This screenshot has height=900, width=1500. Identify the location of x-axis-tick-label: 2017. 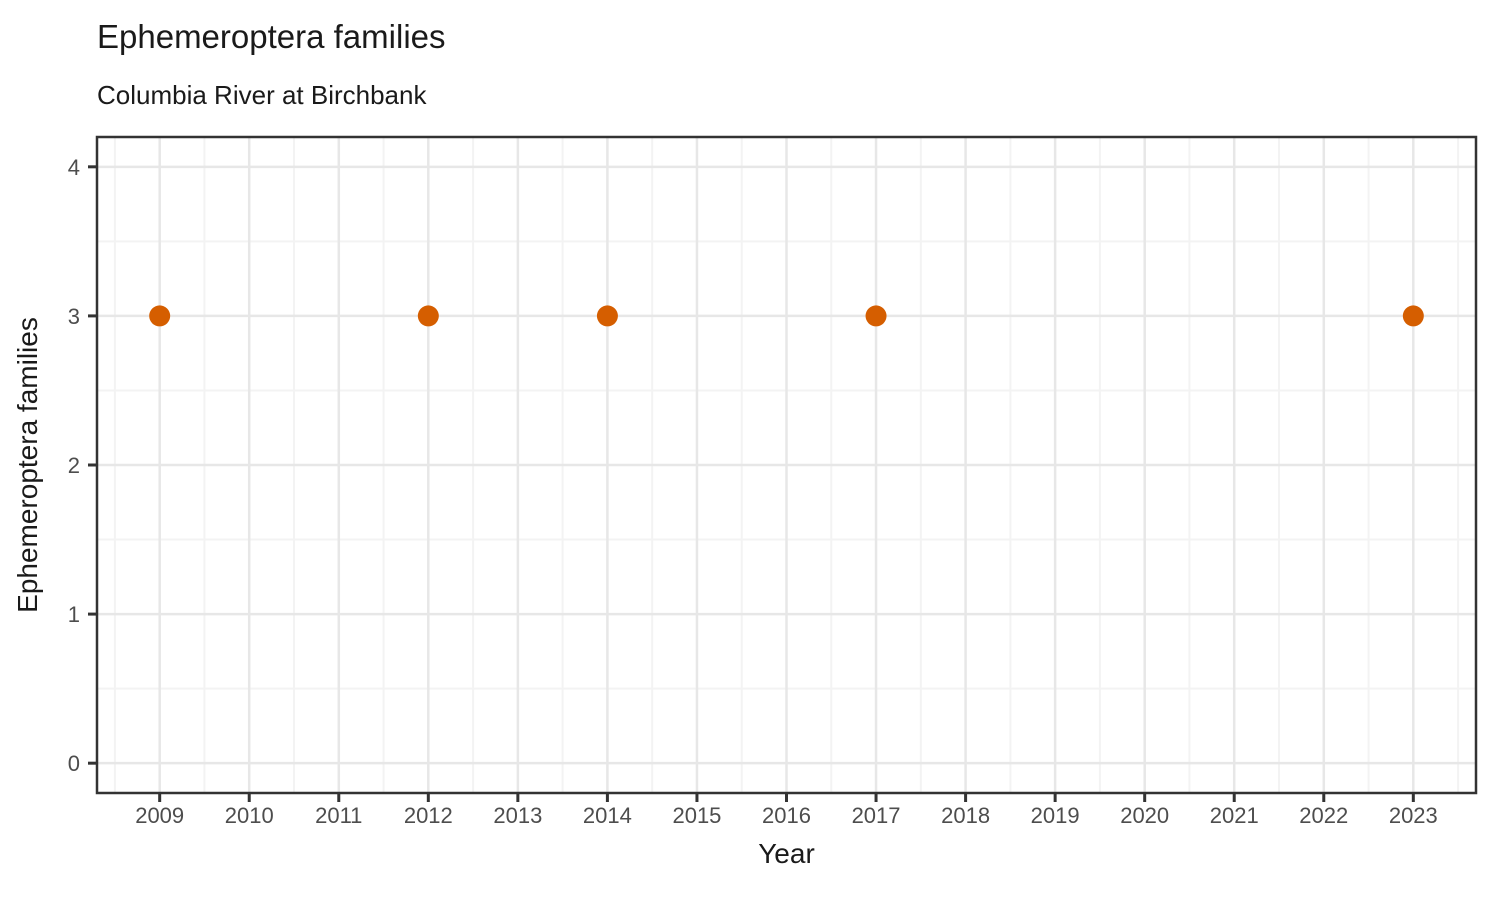
(876, 815).